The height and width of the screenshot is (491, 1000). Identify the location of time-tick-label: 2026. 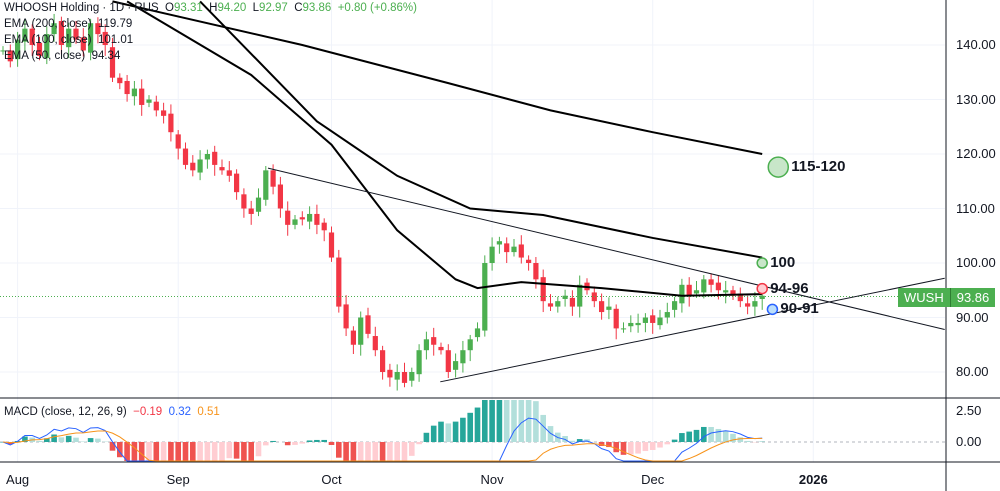
(813, 479).